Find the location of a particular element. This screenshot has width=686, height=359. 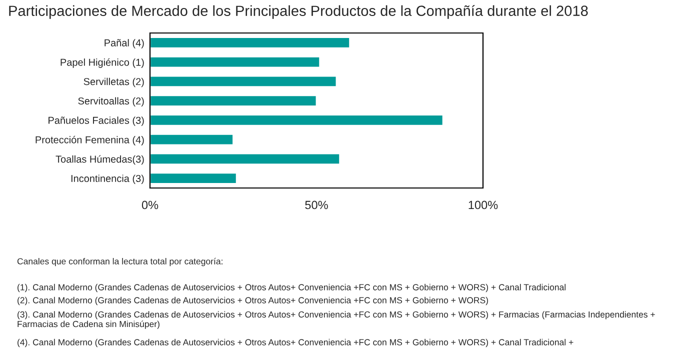

y-tick-label: Pañuelos Faciales (3) is located at coordinates (96, 121).